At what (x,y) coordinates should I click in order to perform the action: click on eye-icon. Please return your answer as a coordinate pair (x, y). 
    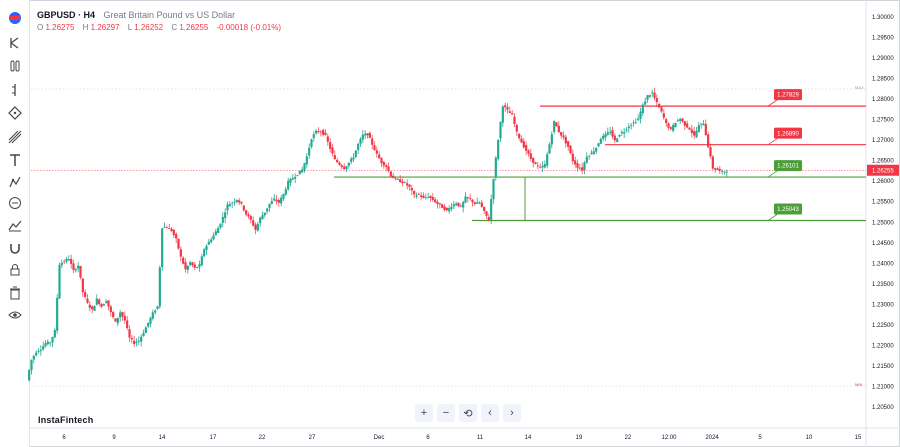
    Looking at the image, I should click on (15, 315).